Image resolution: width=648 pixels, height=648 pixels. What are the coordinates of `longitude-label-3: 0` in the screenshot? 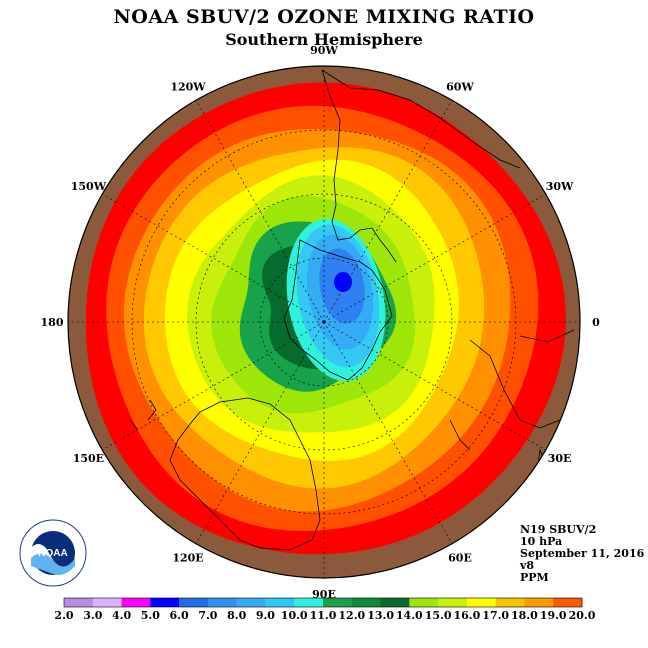 It's located at (596, 322).